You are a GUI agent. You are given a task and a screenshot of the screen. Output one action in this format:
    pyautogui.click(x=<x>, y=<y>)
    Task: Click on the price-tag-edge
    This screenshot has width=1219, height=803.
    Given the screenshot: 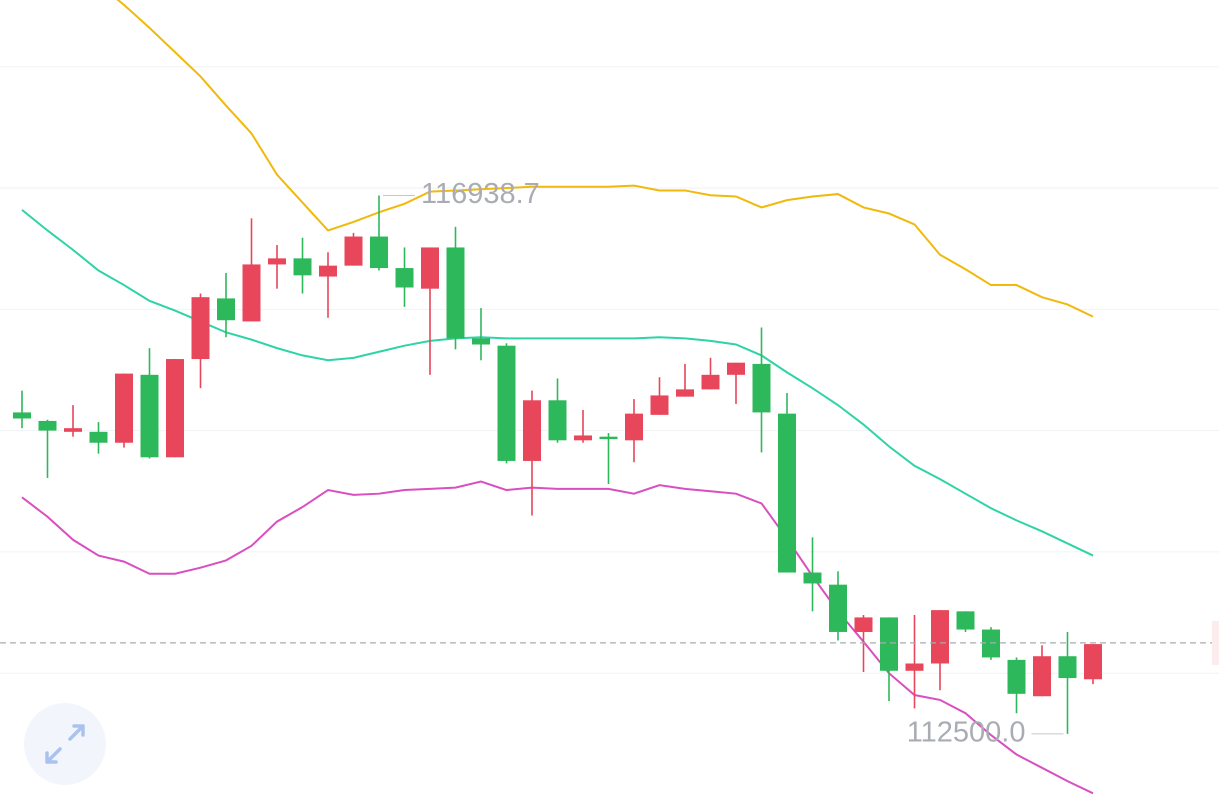 What is the action you would take?
    pyautogui.click(x=1215, y=643)
    